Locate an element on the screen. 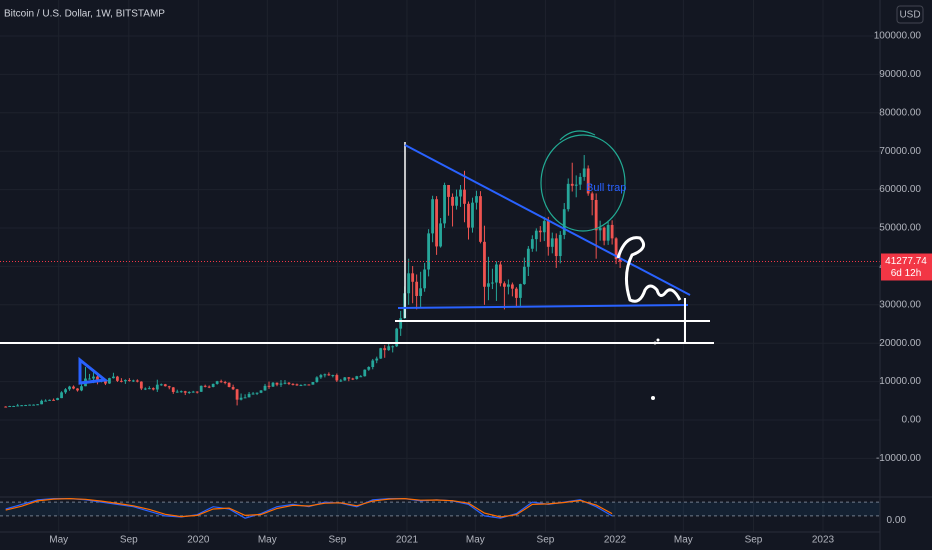 Image resolution: width=932 pixels, height=550 pixels. currency-button is located at coordinates (910, 14).